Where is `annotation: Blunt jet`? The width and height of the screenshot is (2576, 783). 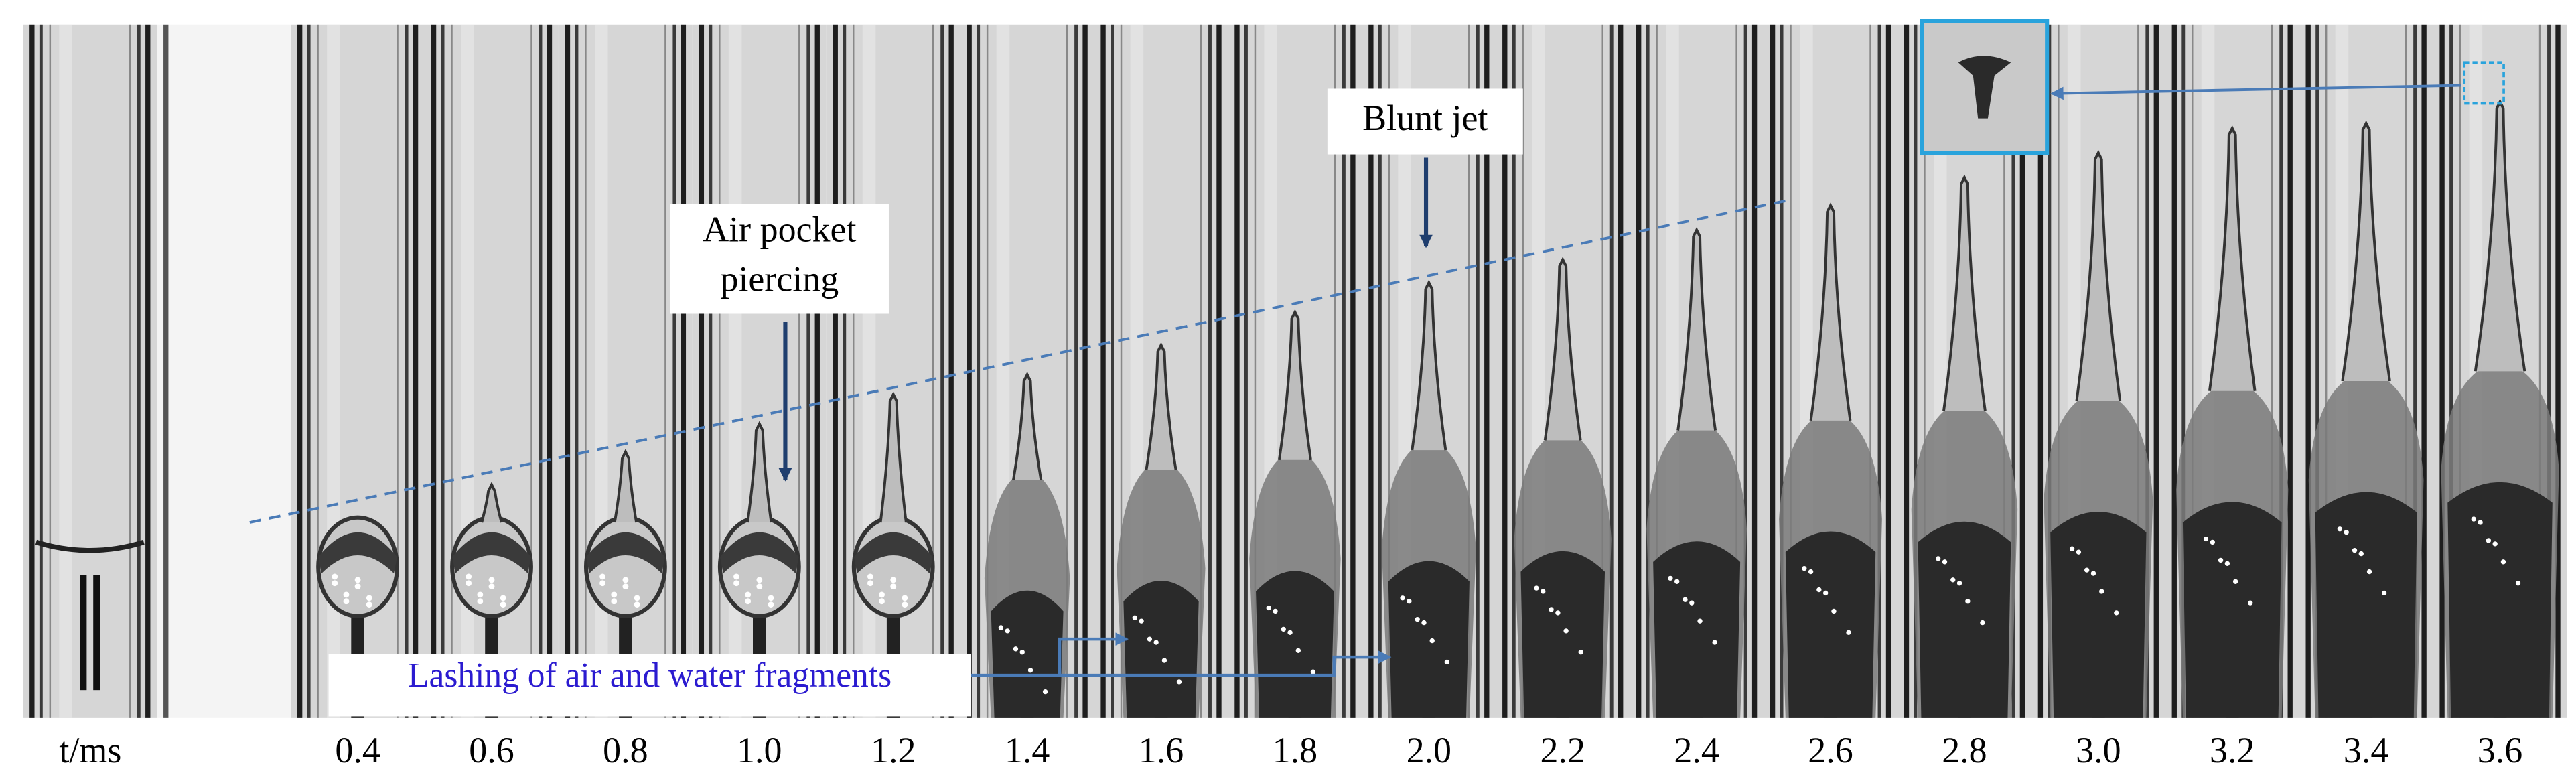
annotation: Blunt jet is located at coordinates (1425, 118).